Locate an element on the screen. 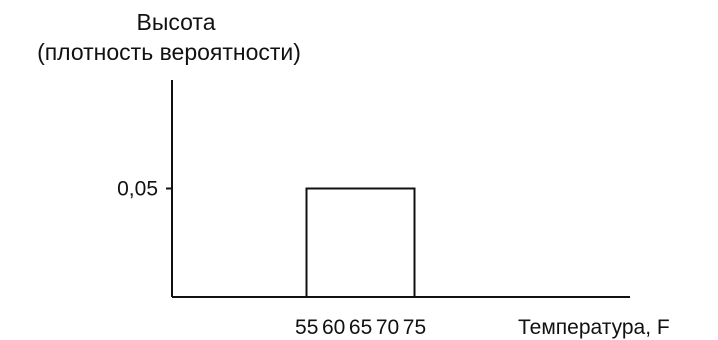 The width and height of the screenshot is (718, 340). x-tick-label-75: 75 is located at coordinates (414, 327).